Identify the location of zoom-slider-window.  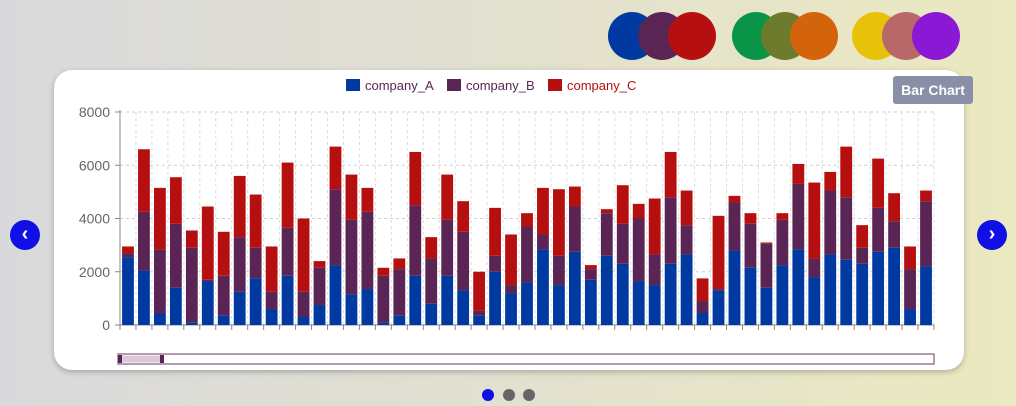
(141, 359).